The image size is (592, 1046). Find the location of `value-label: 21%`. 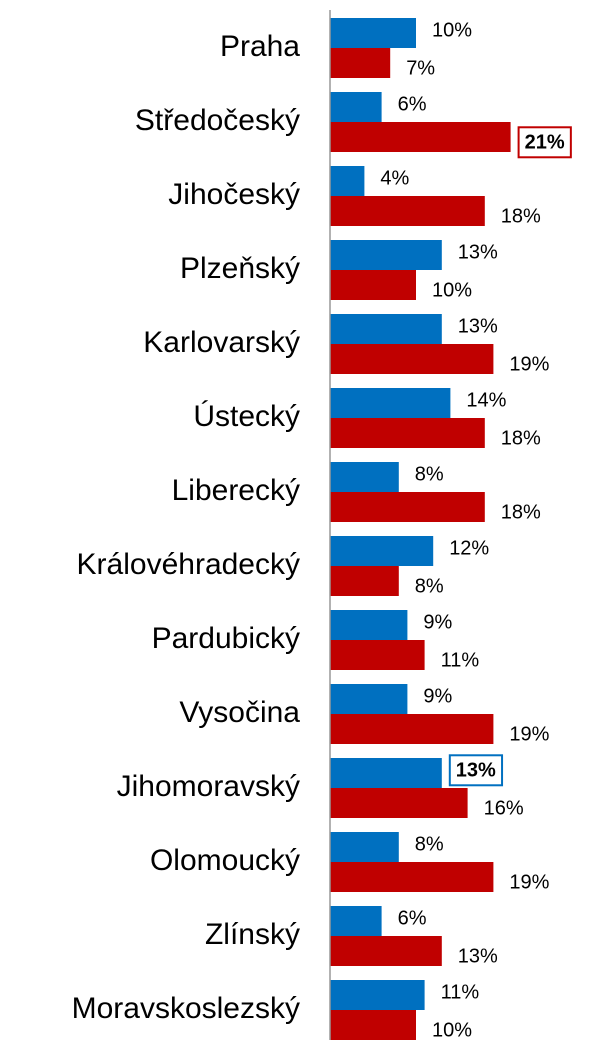

value-label: 21% is located at coordinates (545, 142).